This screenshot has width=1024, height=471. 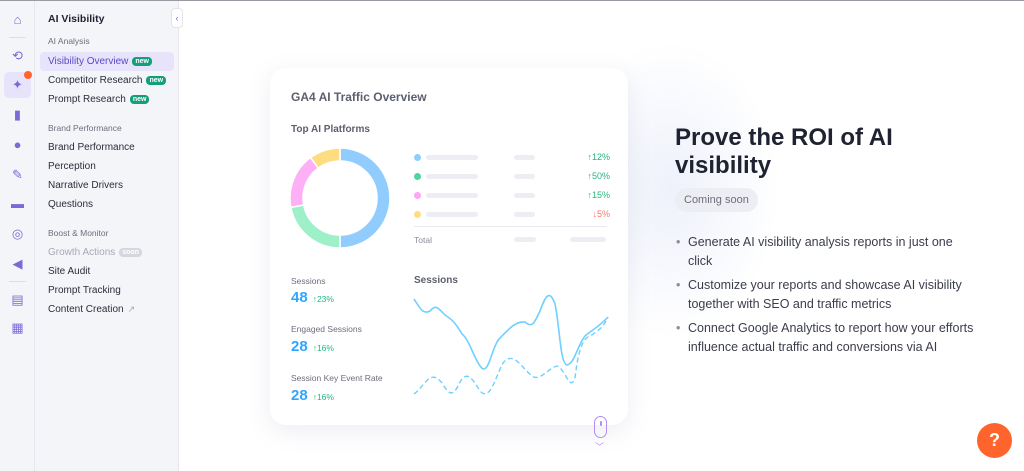 What do you see at coordinates (340, 198) in the screenshot?
I see `donut-chart` at bounding box center [340, 198].